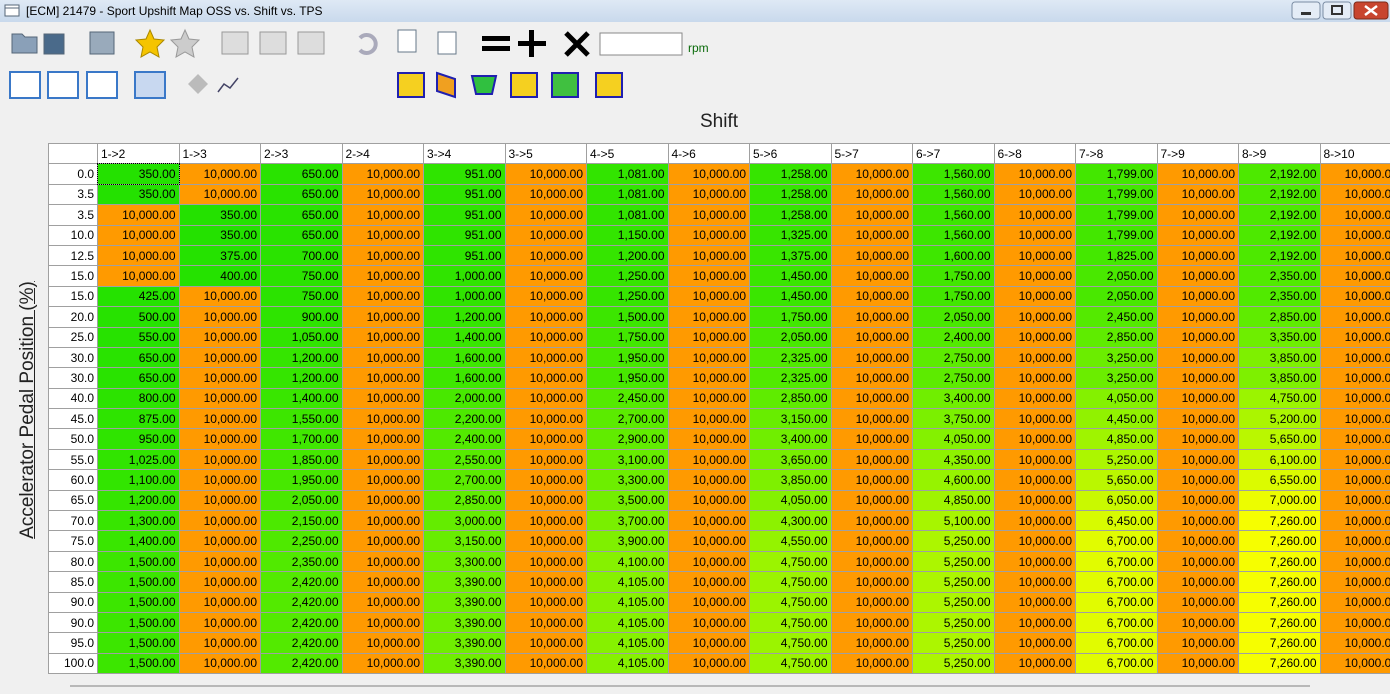 The image size is (1390, 694). I want to click on cell: 1,450.00, so click(790, 276).